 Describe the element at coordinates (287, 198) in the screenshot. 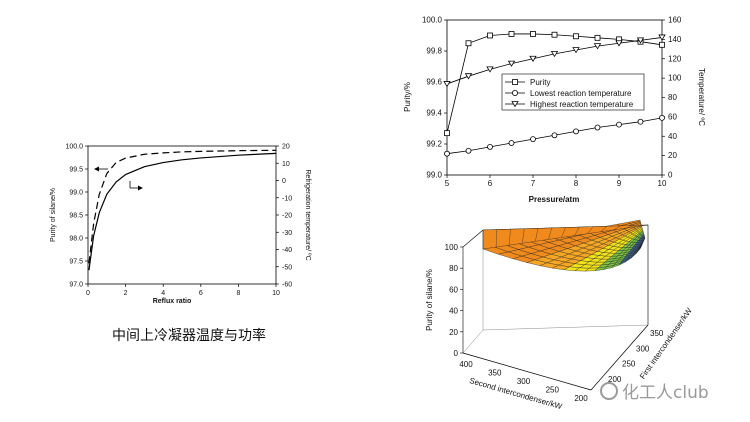

I see `chart1-y2tick-label: -10` at that location.